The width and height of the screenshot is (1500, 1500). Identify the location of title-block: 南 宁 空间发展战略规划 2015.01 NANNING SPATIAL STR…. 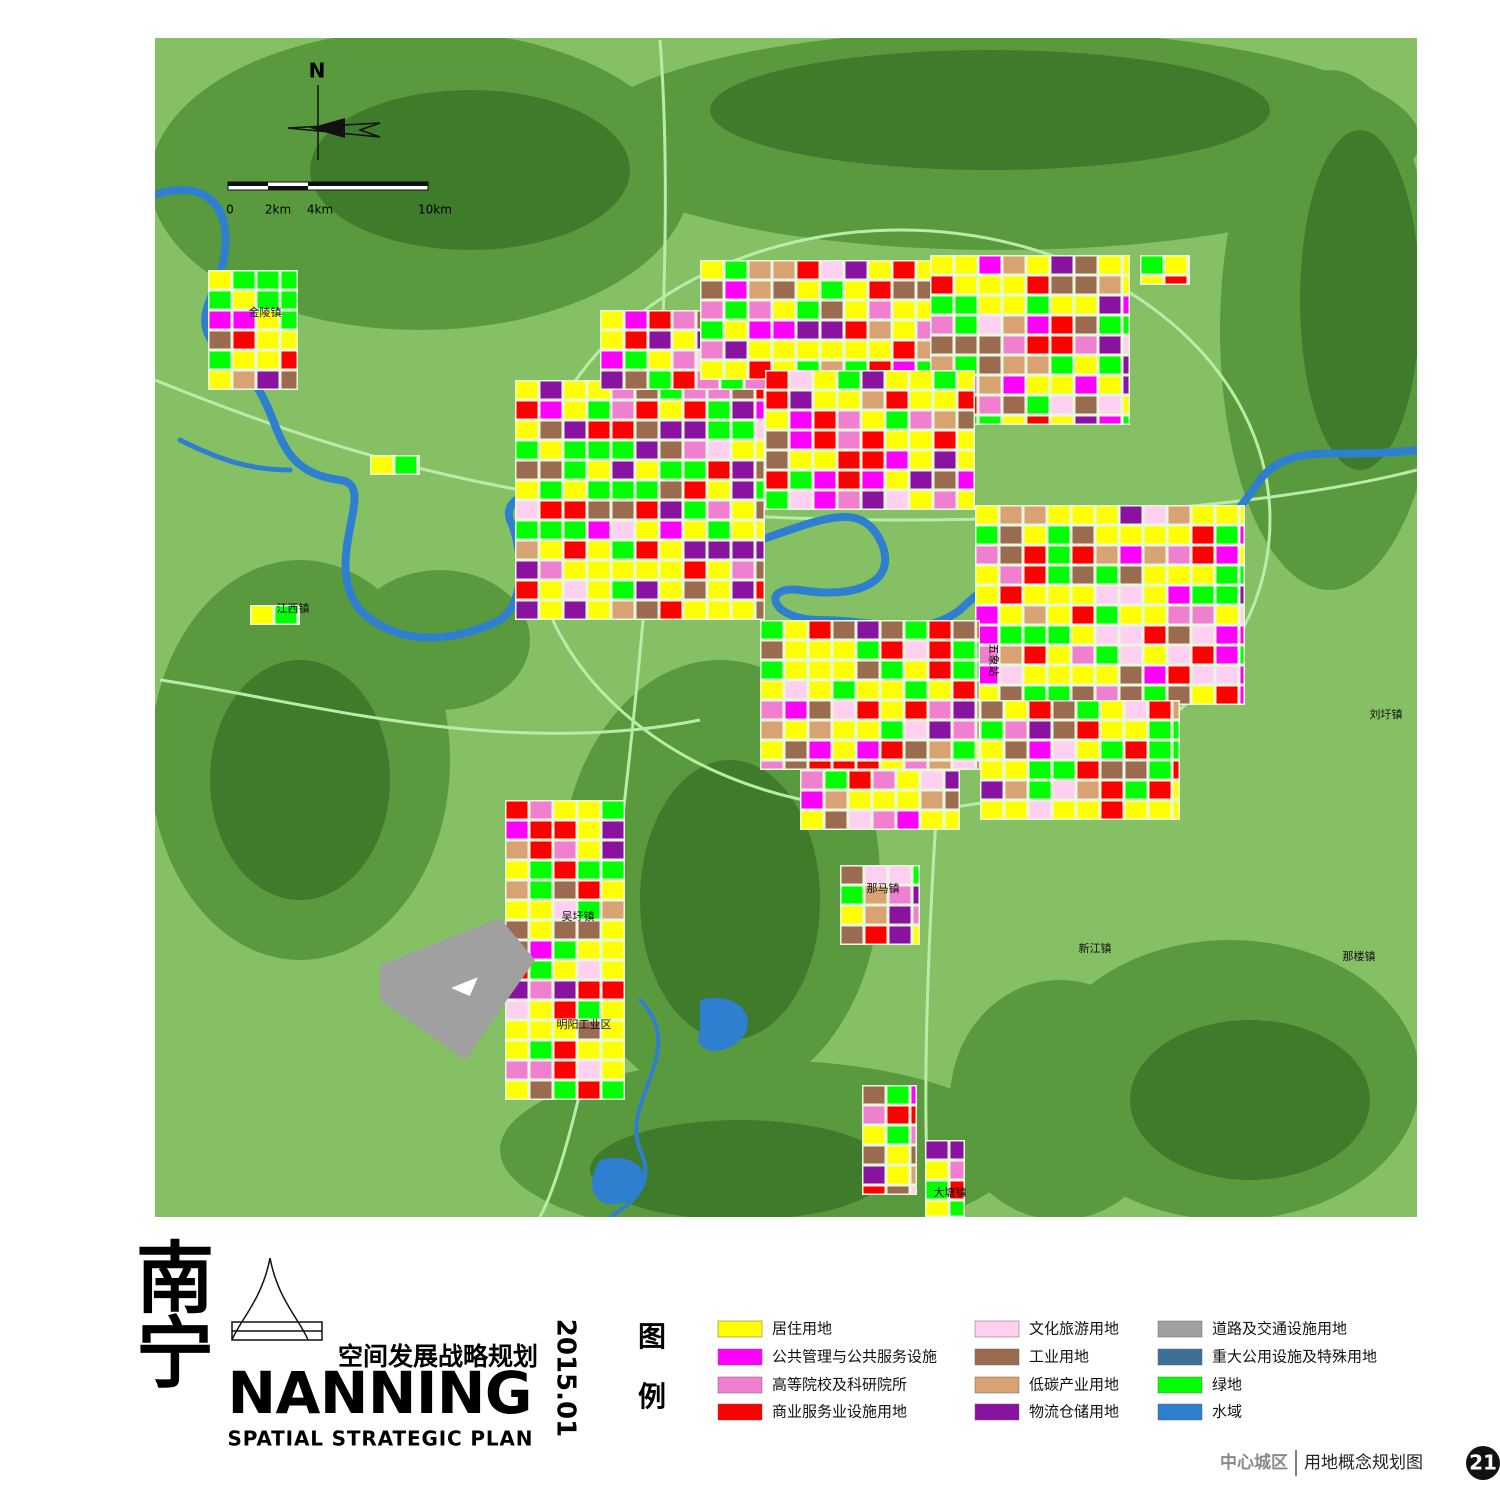
(358, 1342).